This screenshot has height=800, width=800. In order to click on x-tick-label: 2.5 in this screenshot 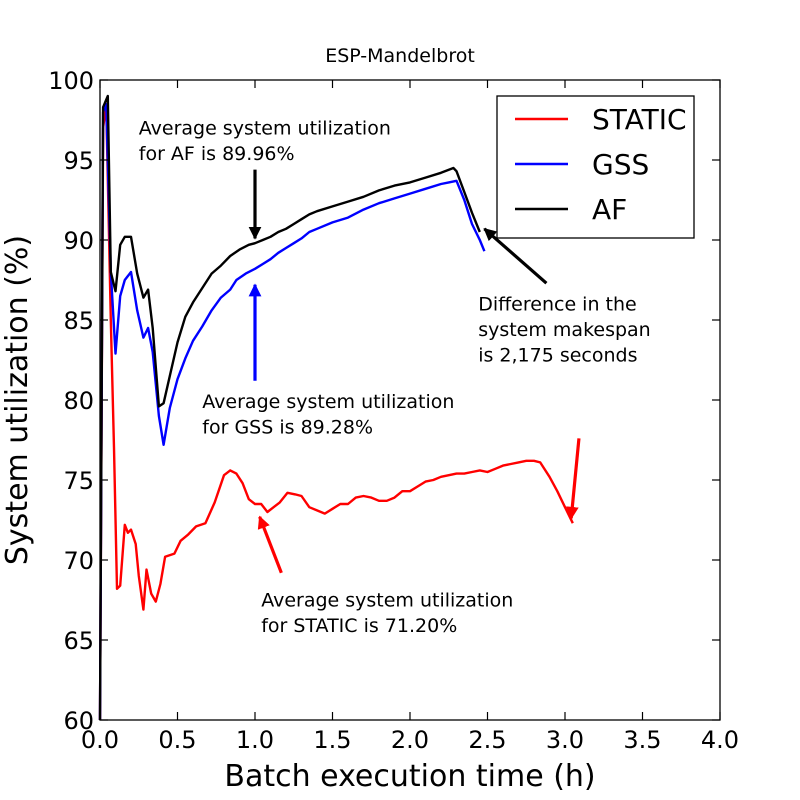, I will do `click(487, 740)`.